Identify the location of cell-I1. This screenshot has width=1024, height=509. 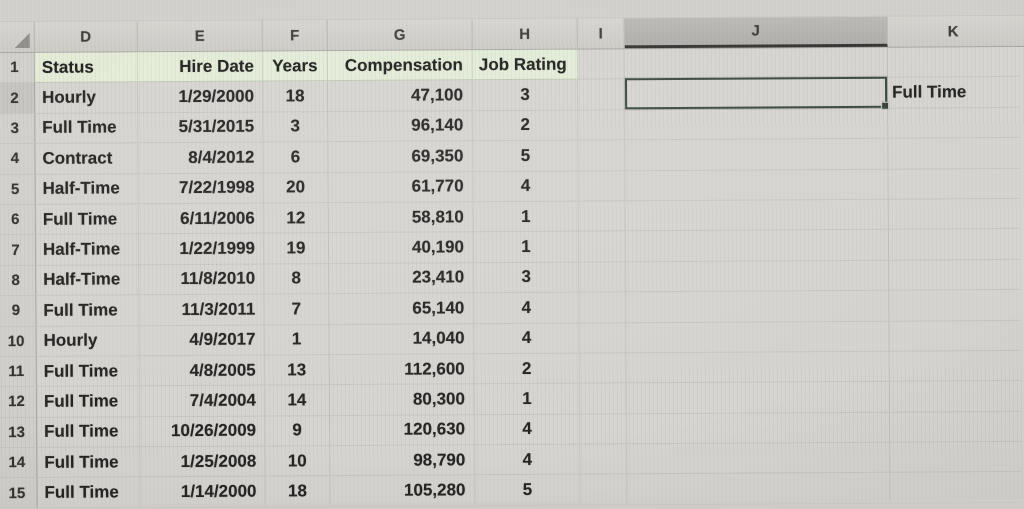
(601, 64).